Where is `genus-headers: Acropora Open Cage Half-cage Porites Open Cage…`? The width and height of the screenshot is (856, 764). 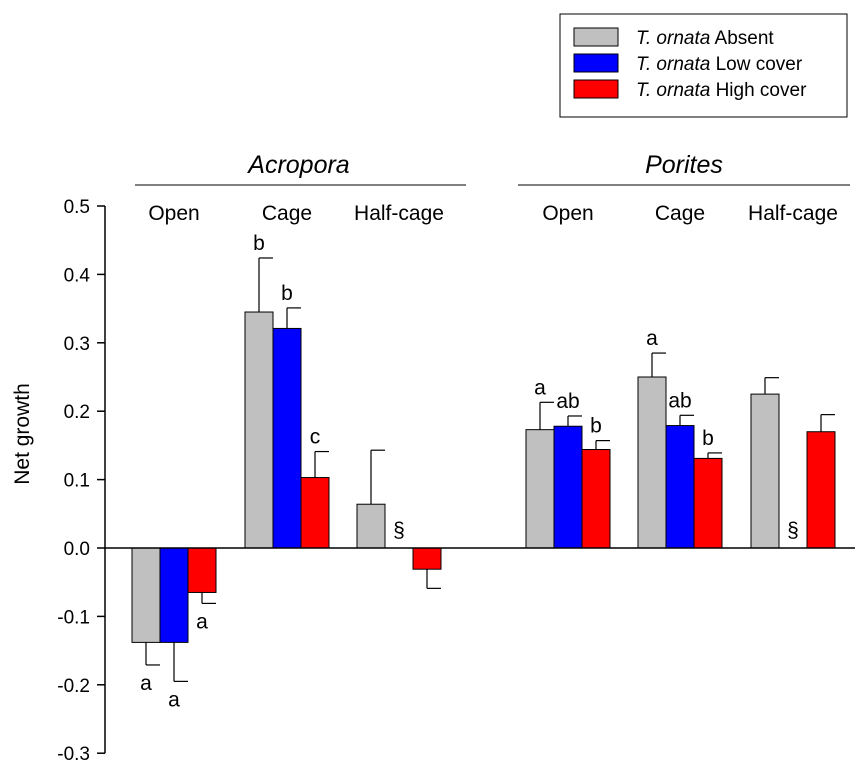 genus-headers: Acropora Open Cage Half-cage Porites Open Cage… is located at coordinates (492, 188).